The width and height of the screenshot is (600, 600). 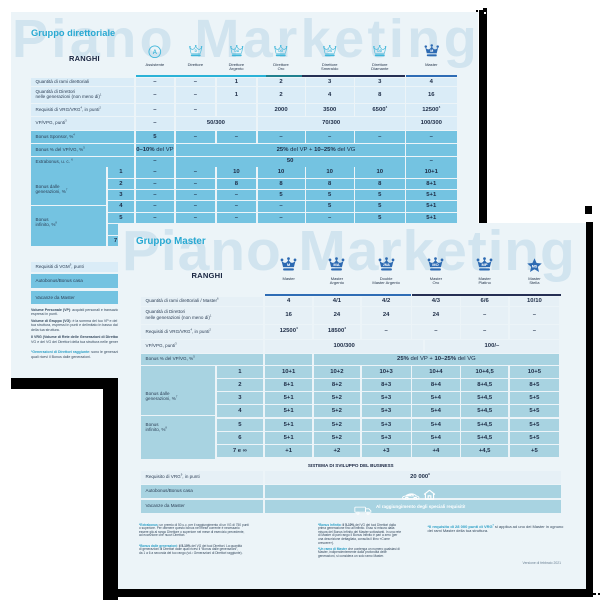 I want to click on svg-text: DD, so click(x=379, y=51).